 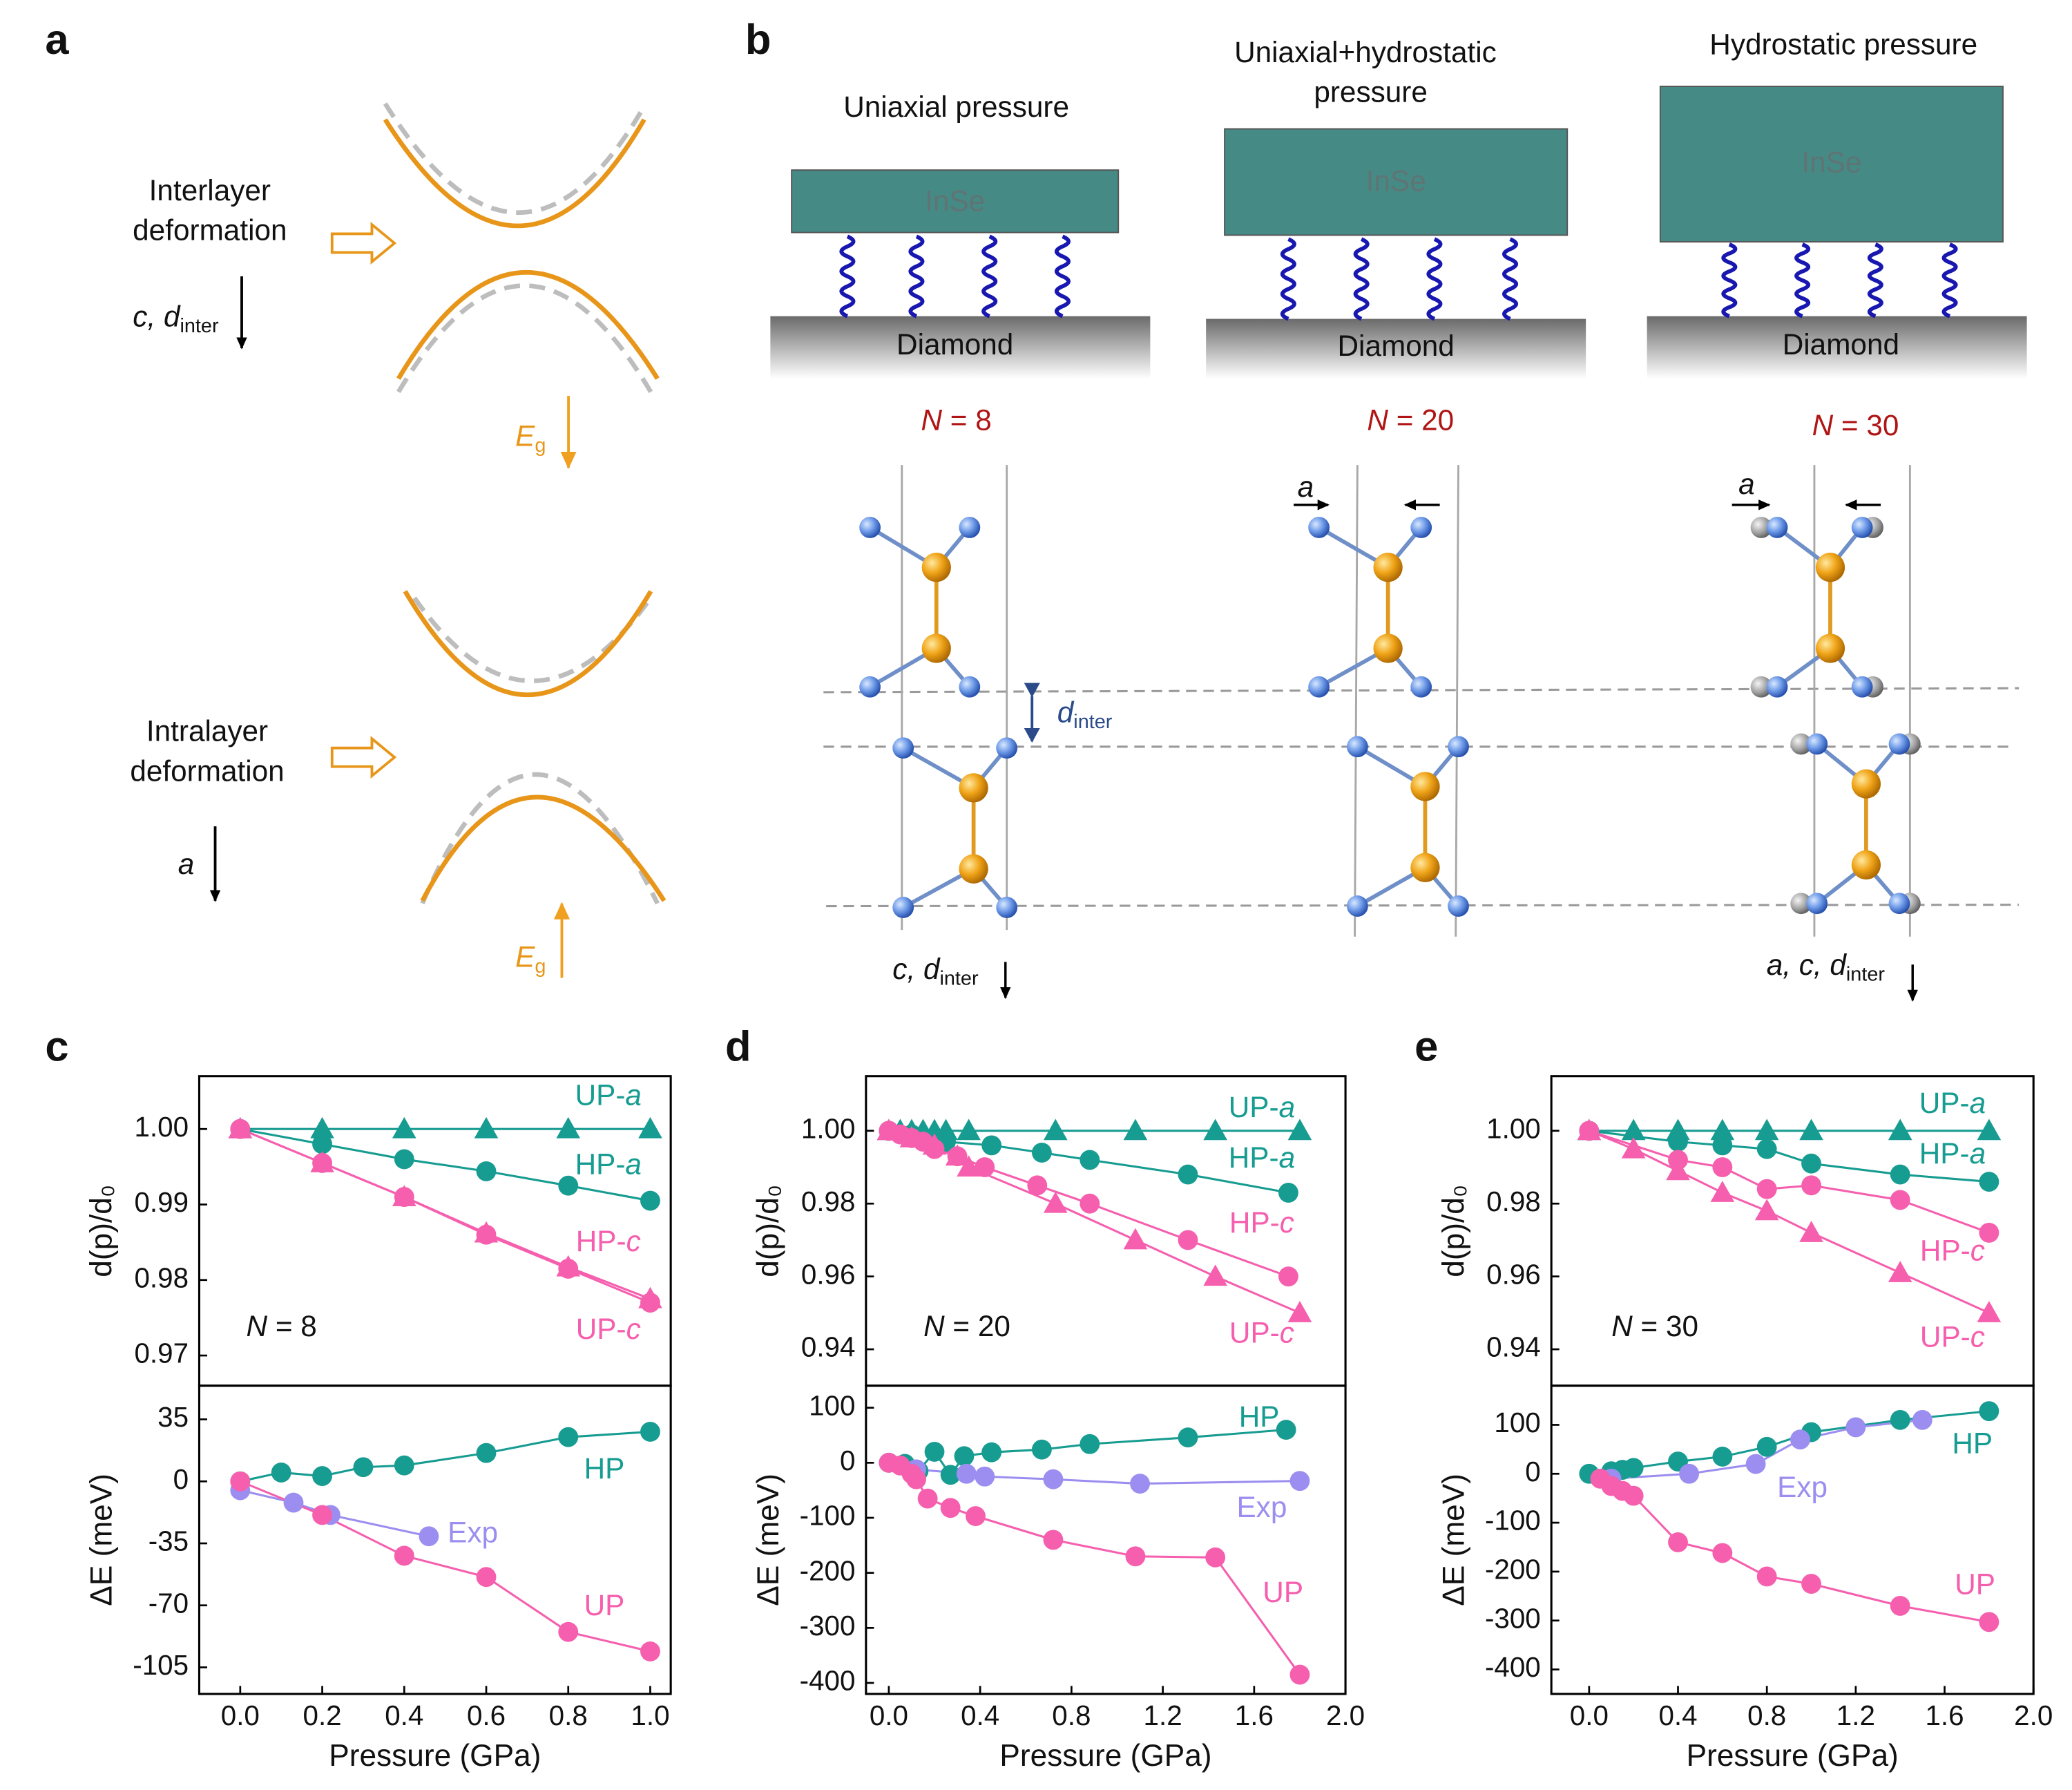 I want to click on series-label: UP-c, so click(x=608, y=1329).